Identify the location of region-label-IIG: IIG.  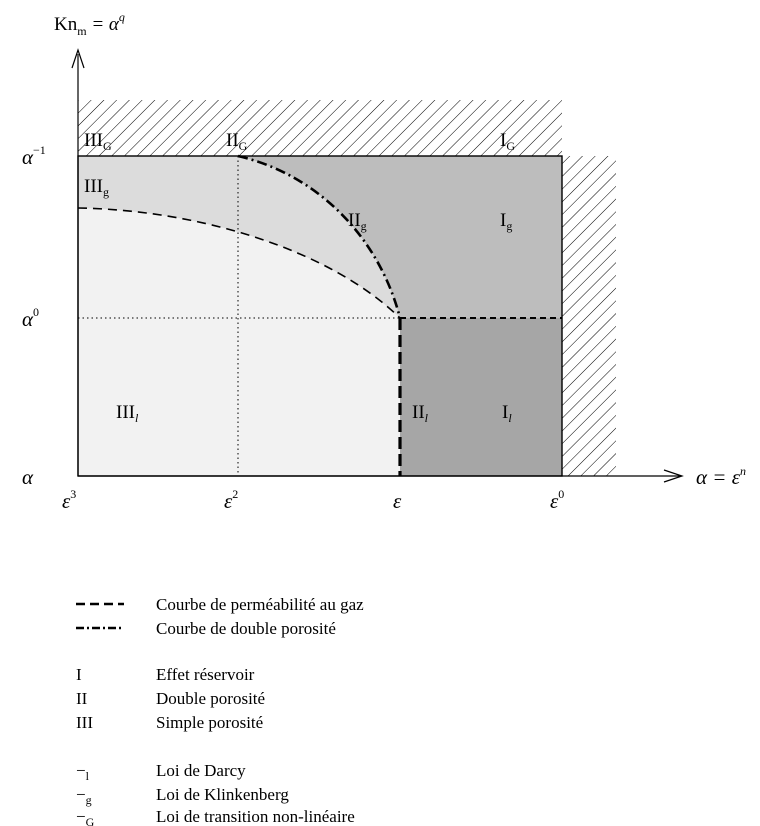
(237, 141).